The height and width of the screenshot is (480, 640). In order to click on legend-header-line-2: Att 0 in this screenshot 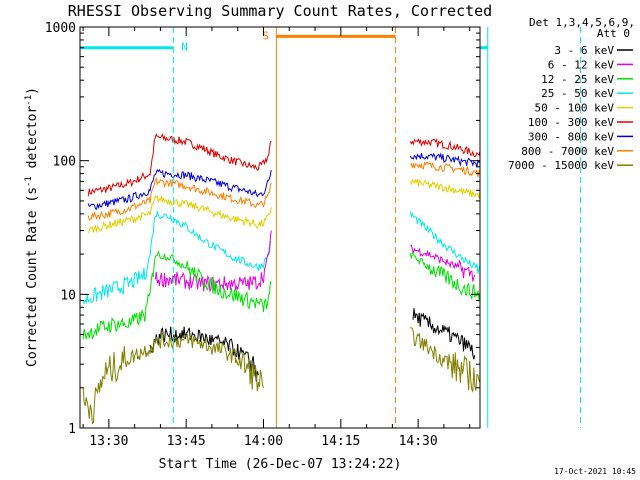, I will do `click(613, 33)`.